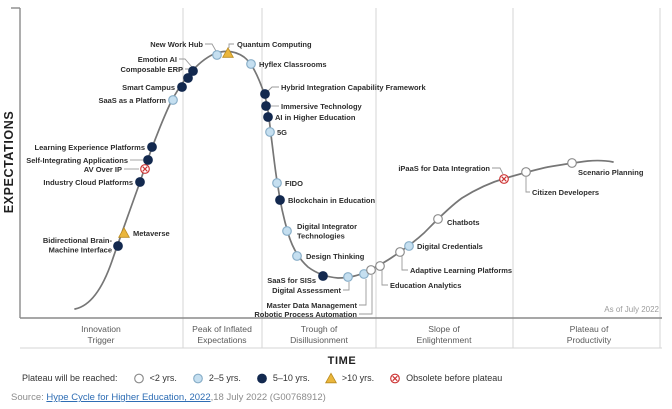  What do you see at coordinates (186, 63) in the screenshot?
I see `leader-emotion-ai` at bounding box center [186, 63].